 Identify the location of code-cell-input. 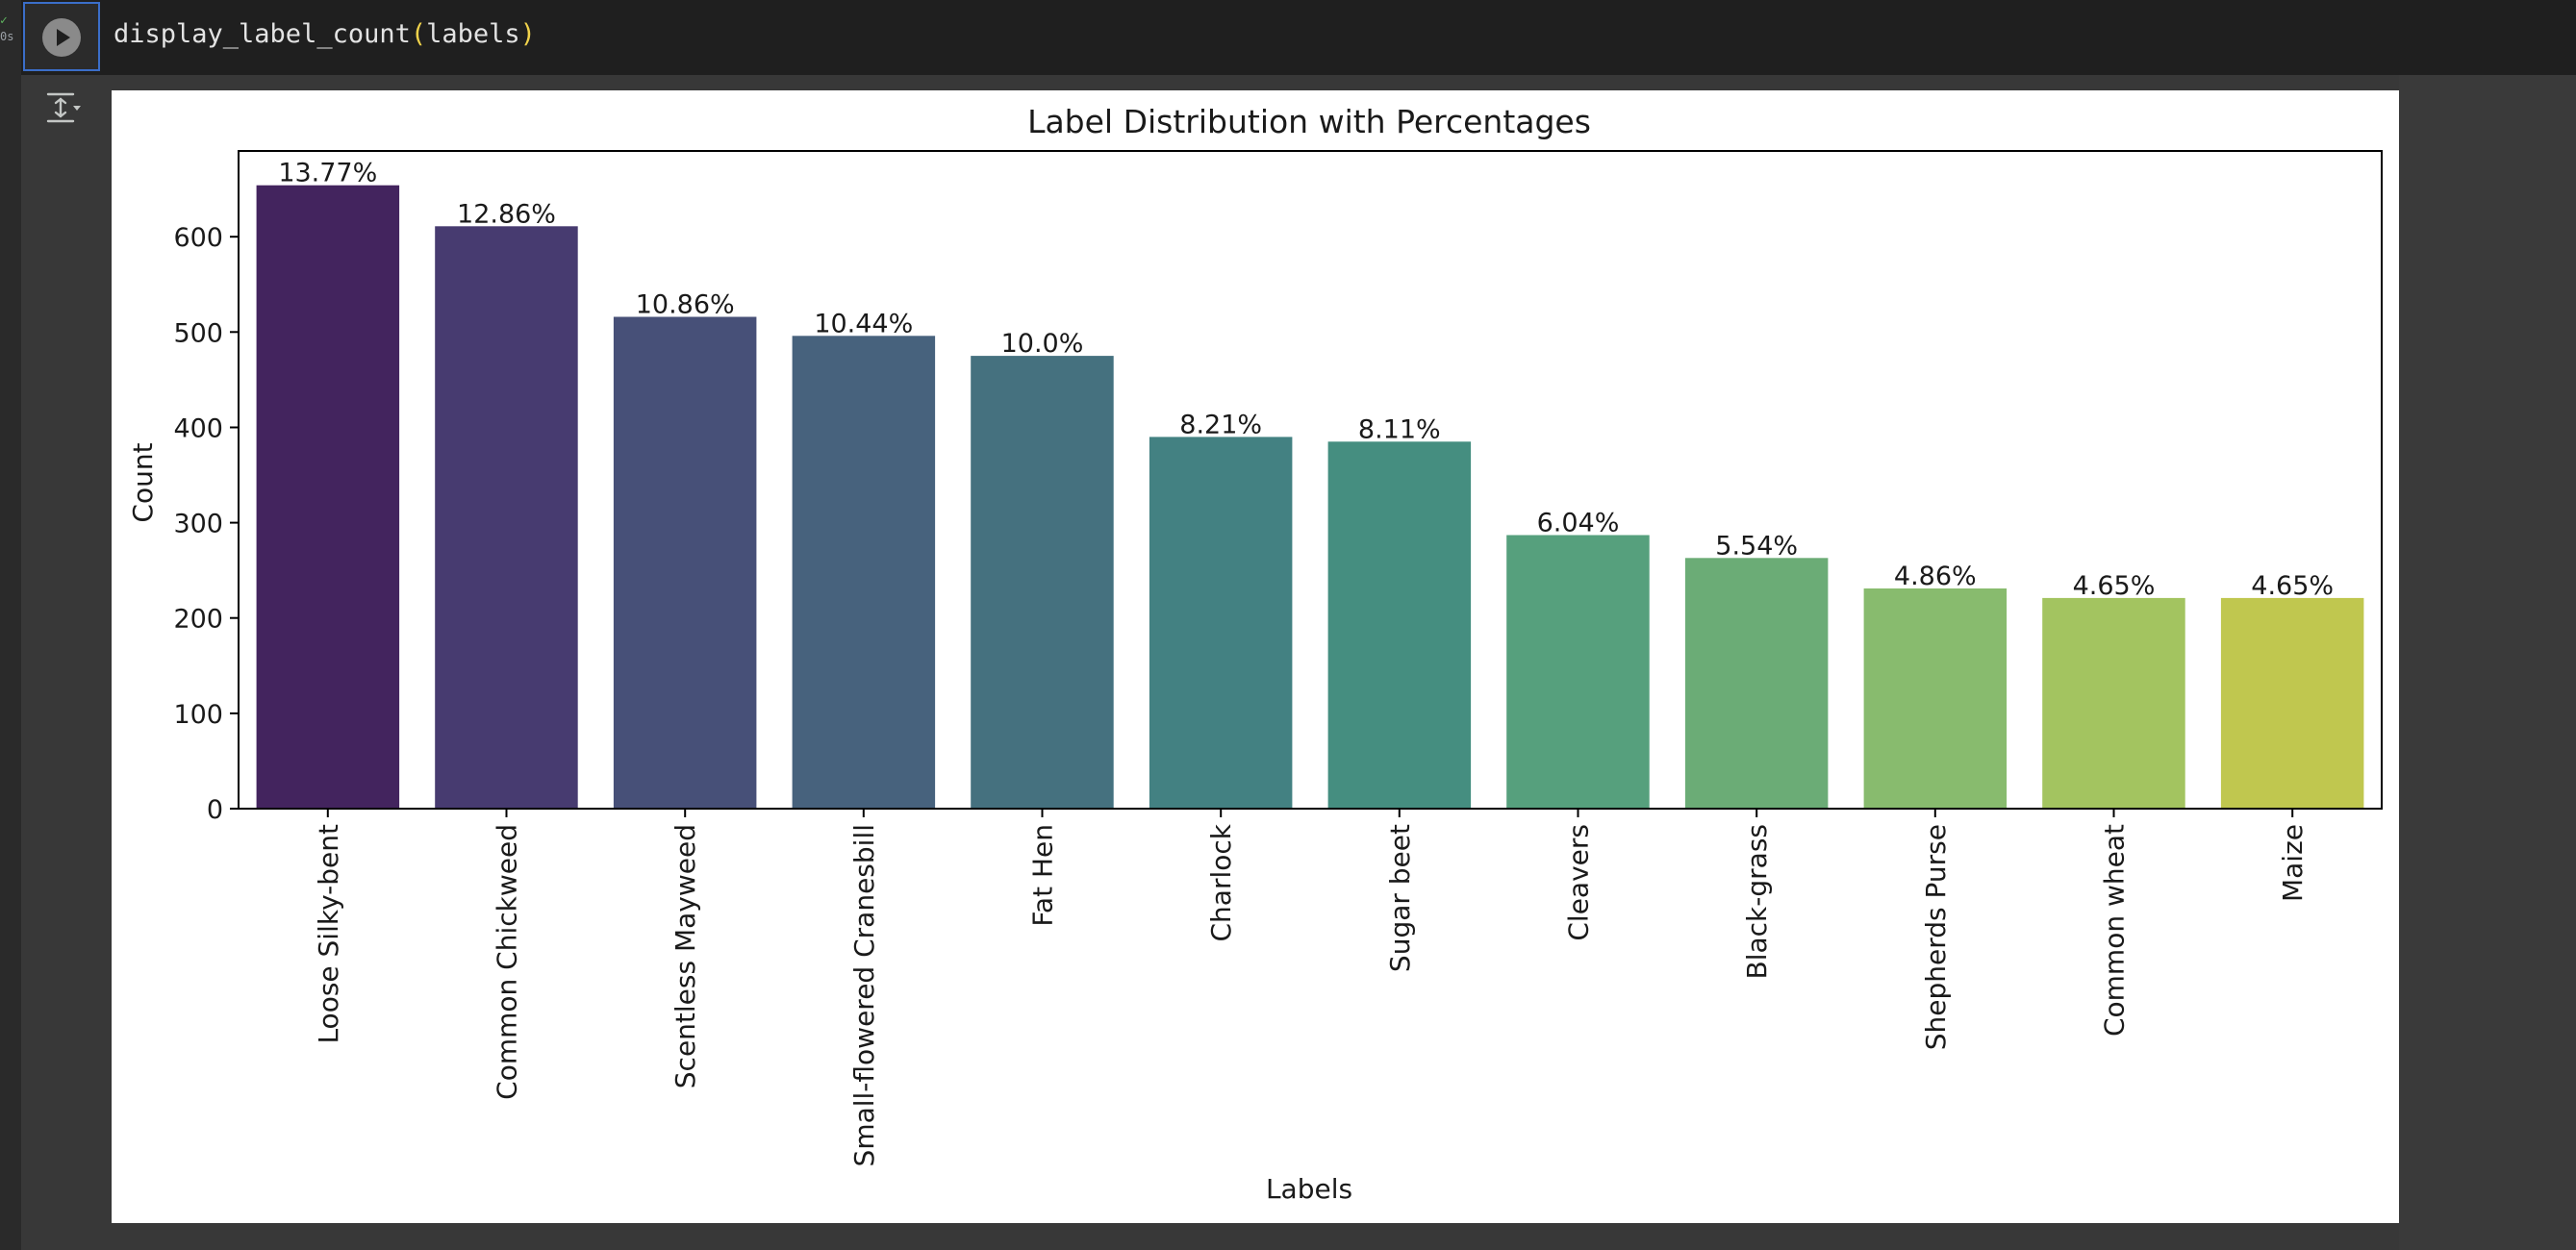
(1288, 37).